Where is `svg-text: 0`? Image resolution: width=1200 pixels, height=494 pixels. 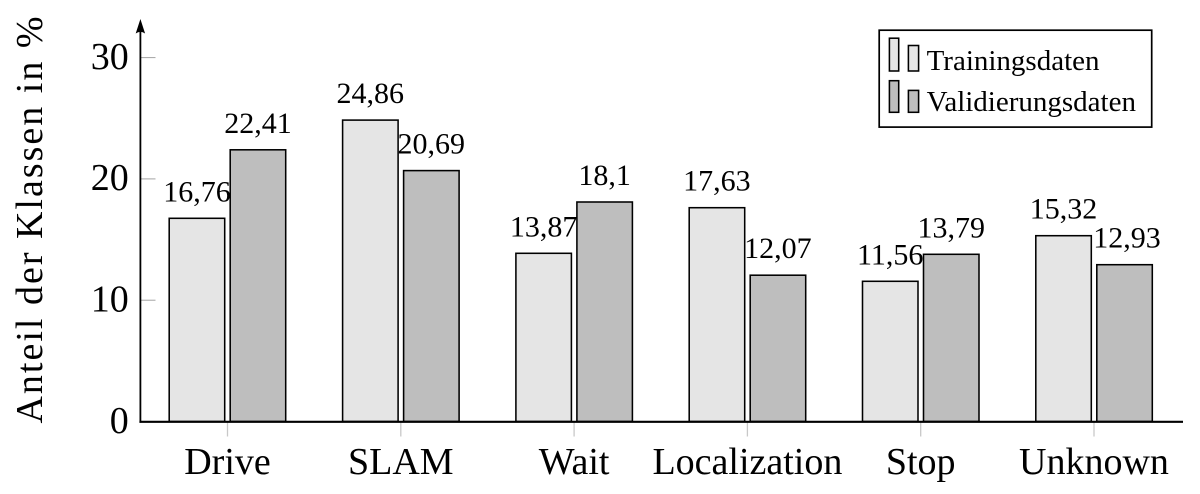 svg-text: 0 is located at coordinates (119, 421).